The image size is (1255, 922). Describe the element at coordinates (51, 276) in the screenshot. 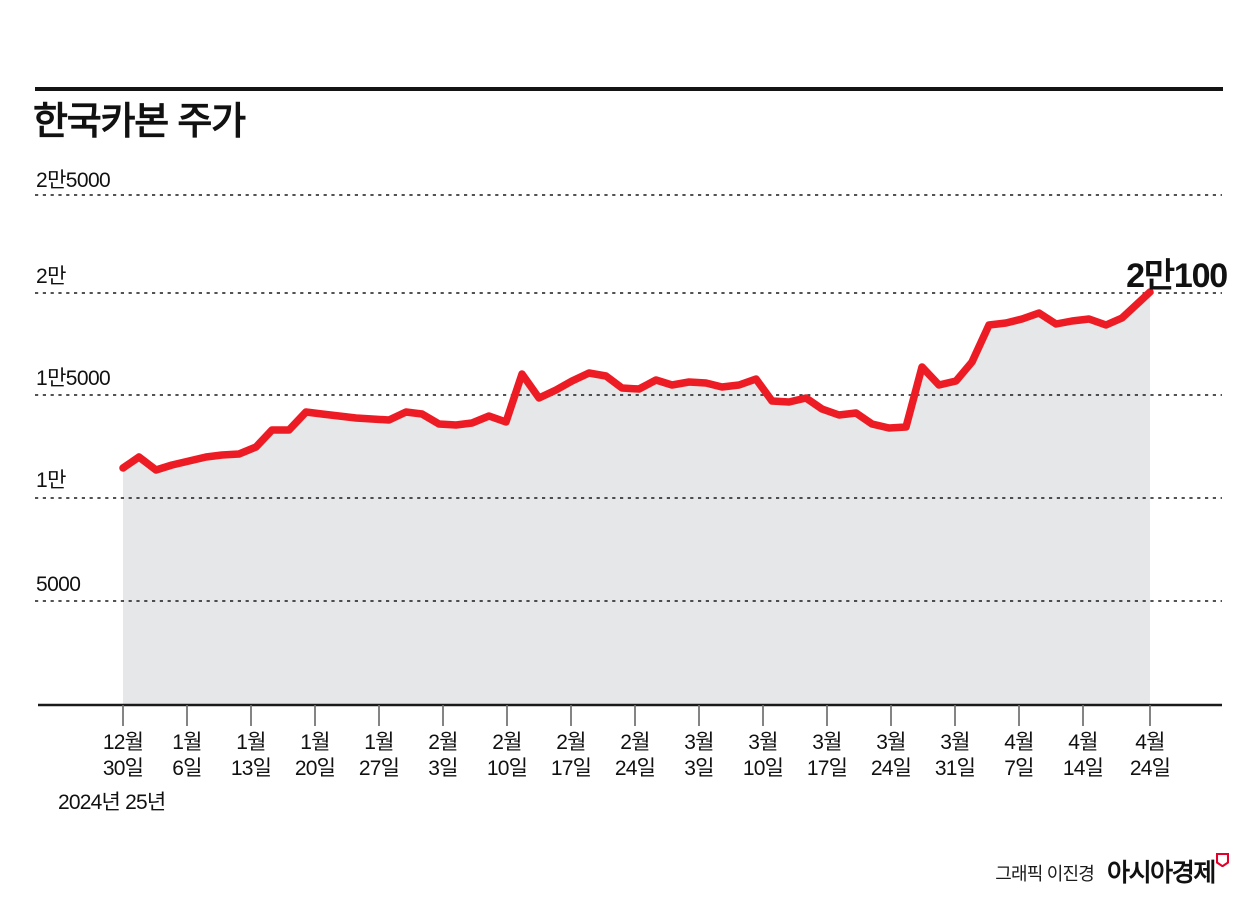

I see `y-axis-label-20000: 2만` at that location.